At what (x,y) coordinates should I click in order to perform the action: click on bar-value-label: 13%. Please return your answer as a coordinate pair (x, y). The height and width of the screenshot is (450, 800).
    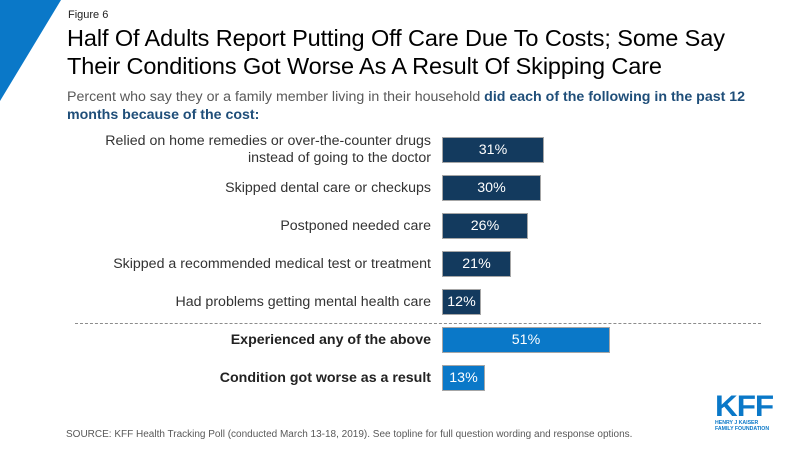
    Looking at the image, I should click on (463, 378).